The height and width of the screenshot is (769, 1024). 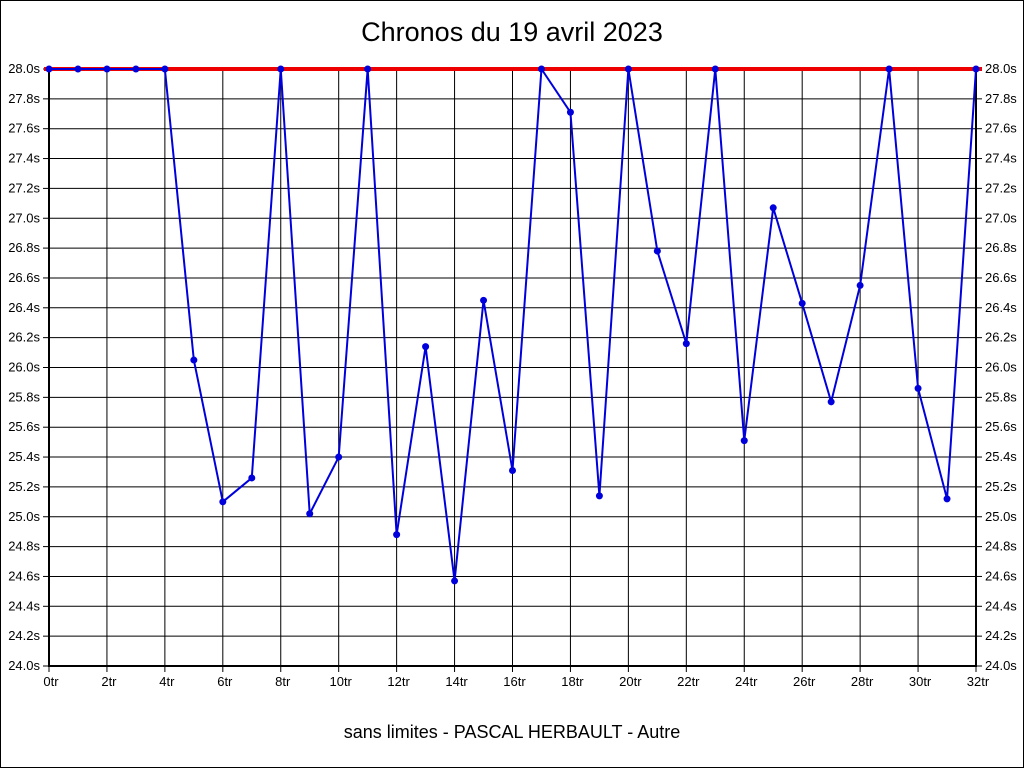 I want to click on y-tick-label-right: 25.0s, so click(x=1001, y=516).